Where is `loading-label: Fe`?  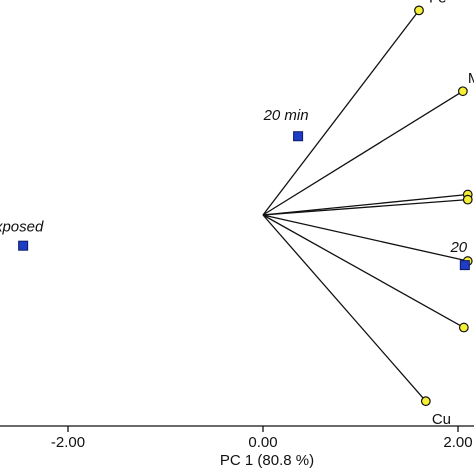
loading-label: Fe is located at coordinates (438, 3).